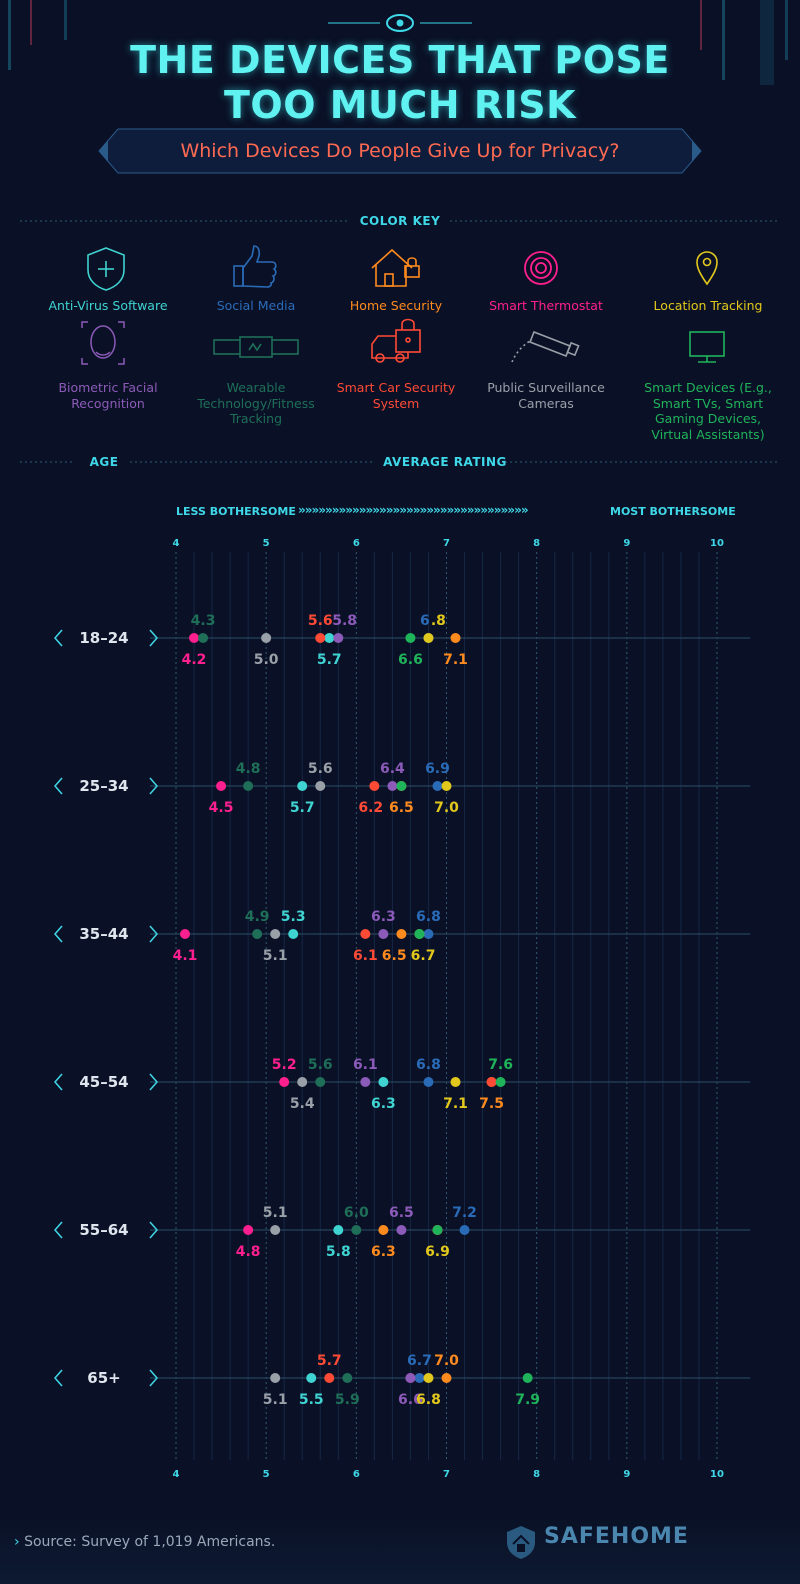 This screenshot has height=1584, width=800. What do you see at coordinates (17, 1542) in the screenshot?
I see `chevron-right-icon: ›` at bounding box center [17, 1542].